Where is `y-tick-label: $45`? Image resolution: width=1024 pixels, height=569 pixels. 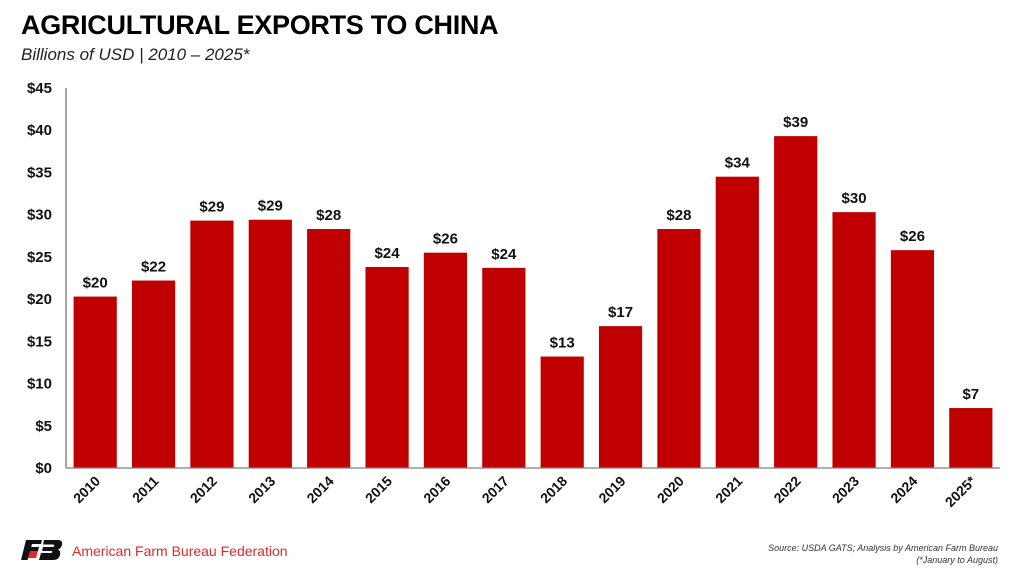 y-tick-label: $45 is located at coordinates (39, 88).